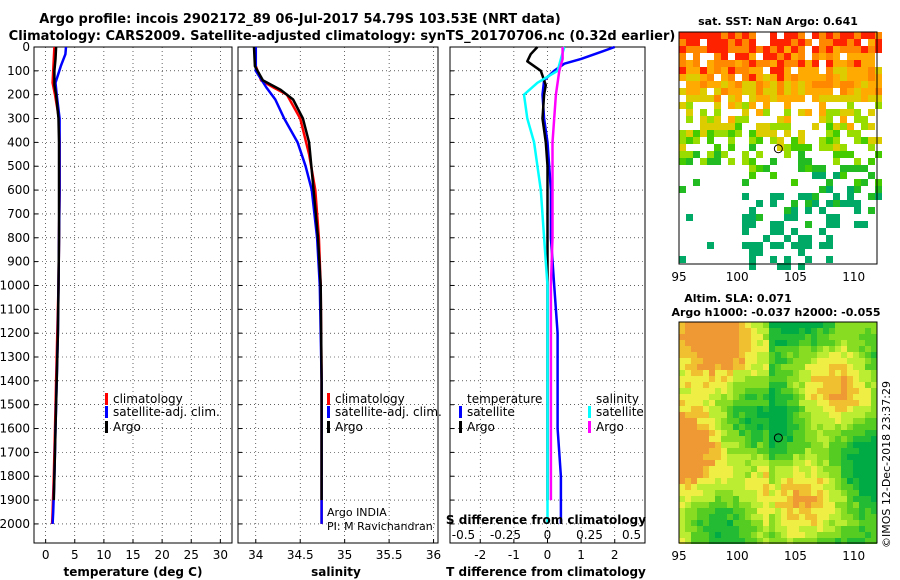 The image size is (900, 580). I want to click on y-tick-label: 200, so click(18, 95).